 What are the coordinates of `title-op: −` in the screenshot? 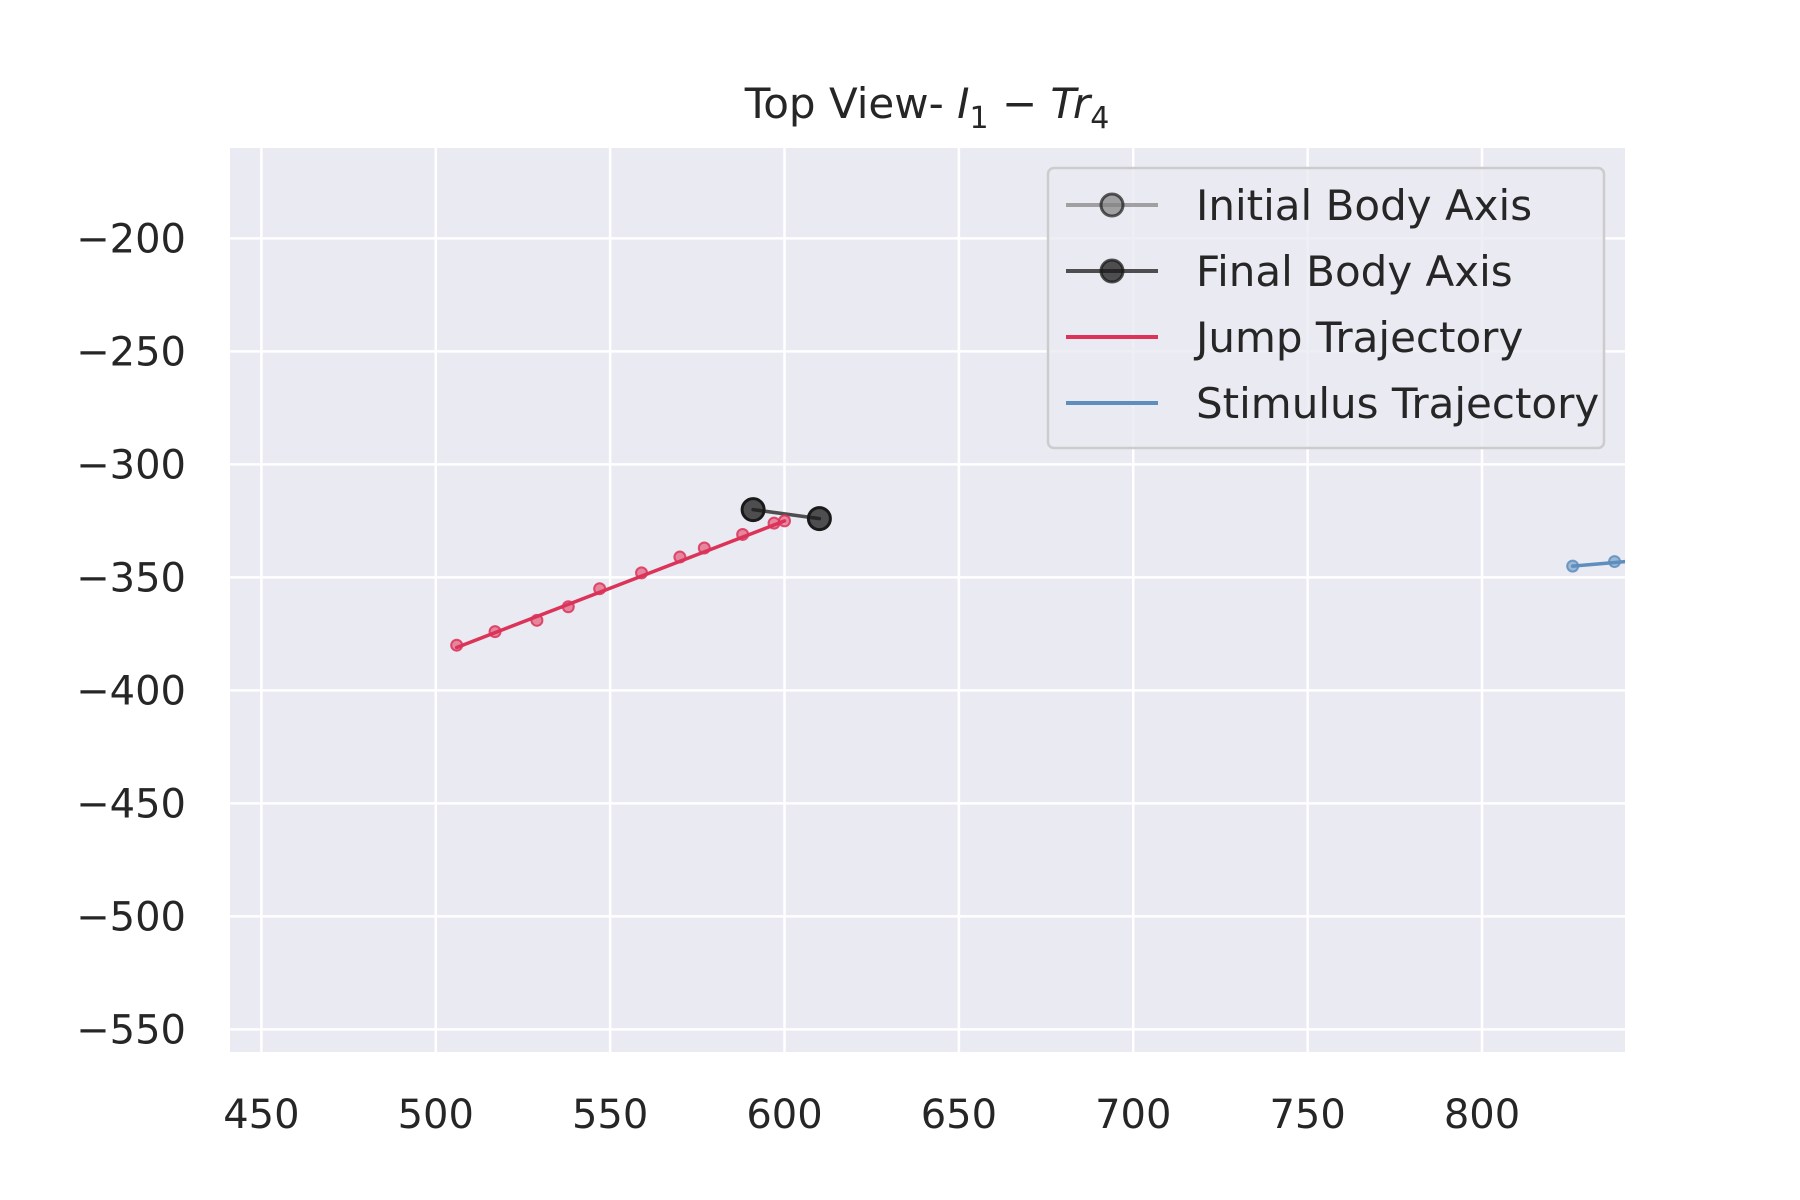 It's located at (1020, 103).